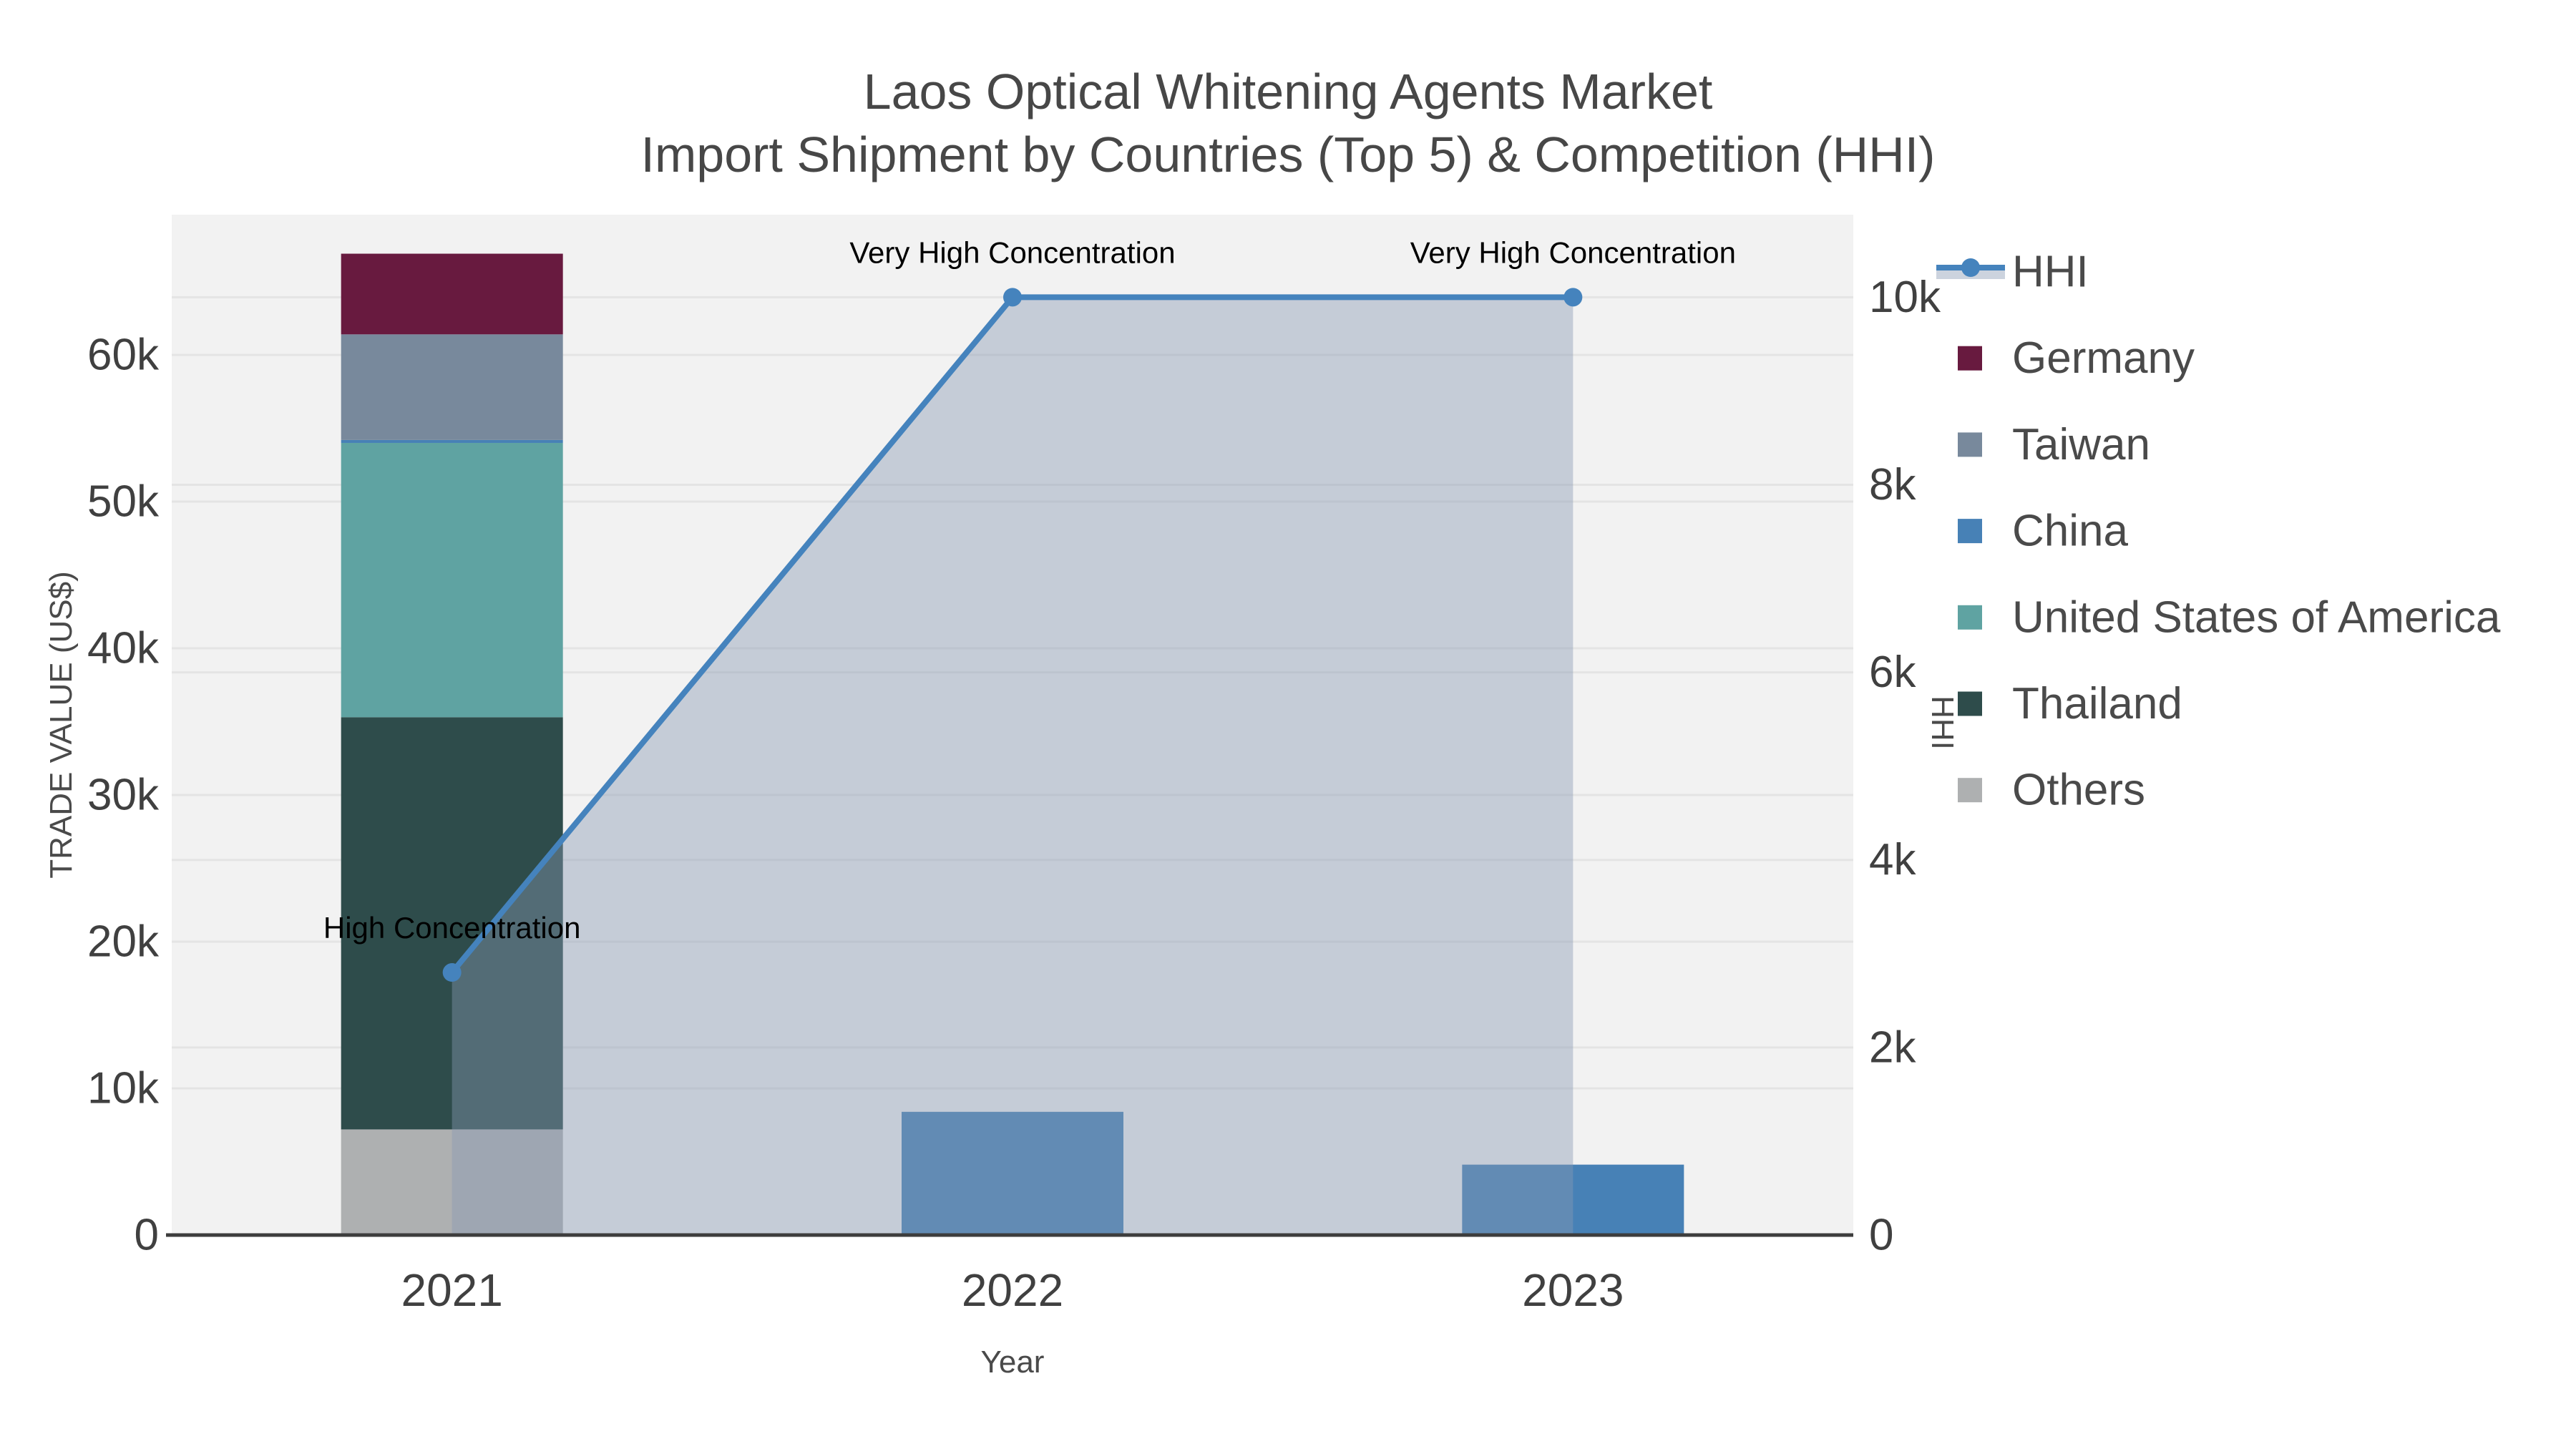 This screenshot has height=1449, width=2576. What do you see at coordinates (123, 794) in the screenshot?
I see `y-left-tick-label: 30k` at bounding box center [123, 794].